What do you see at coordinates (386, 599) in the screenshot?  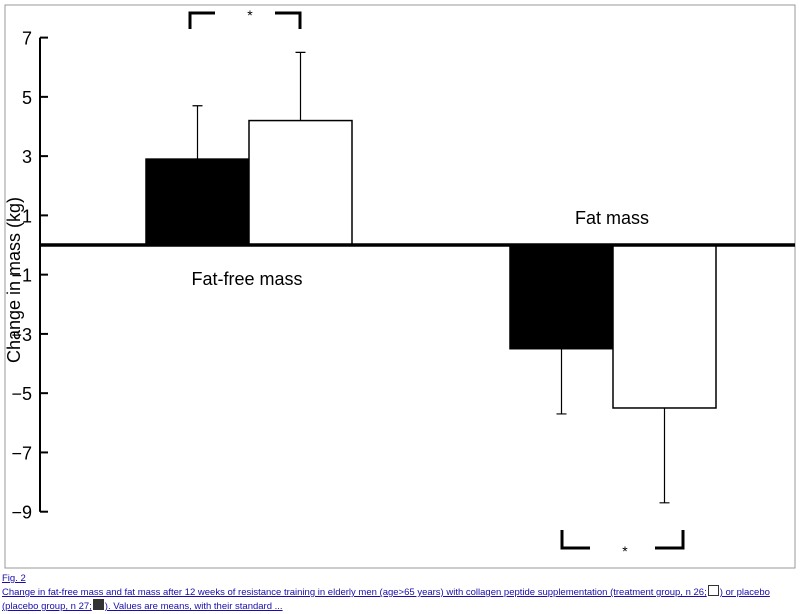 I see `caption-text: ) or placebo (placebo group, n 27;` at bounding box center [386, 599].